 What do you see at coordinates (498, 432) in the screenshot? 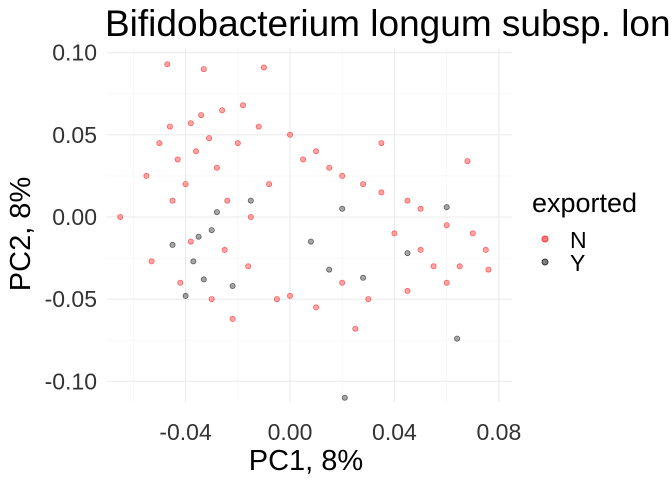
I see `x-tick-label: 0.08` at bounding box center [498, 432].